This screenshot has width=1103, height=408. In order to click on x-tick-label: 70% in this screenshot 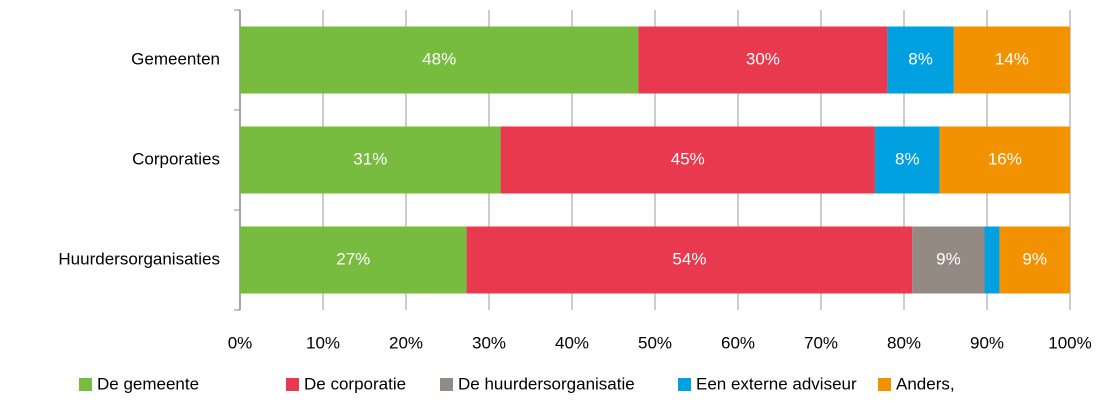, I will do `click(821, 342)`.